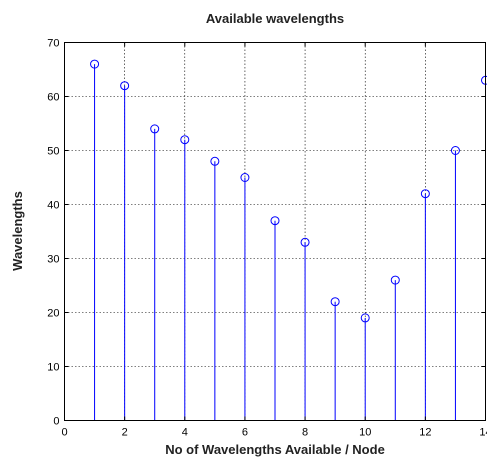 The width and height of the screenshot is (487, 459). What do you see at coordinates (125, 433) in the screenshot?
I see `x-tick-label: 2` at bounding box center [125, 433].